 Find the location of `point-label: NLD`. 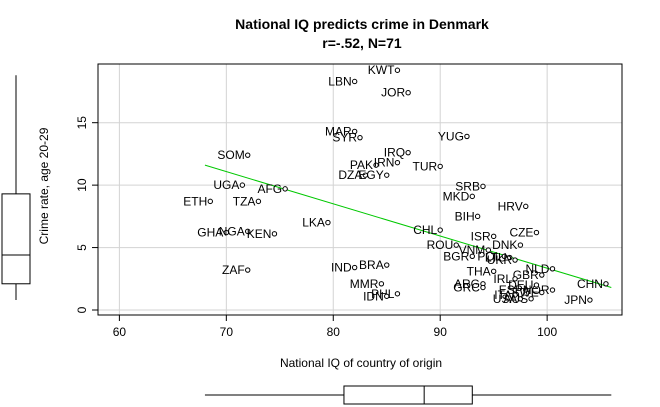

point-label: NLD is located at coordinates (537, 269).